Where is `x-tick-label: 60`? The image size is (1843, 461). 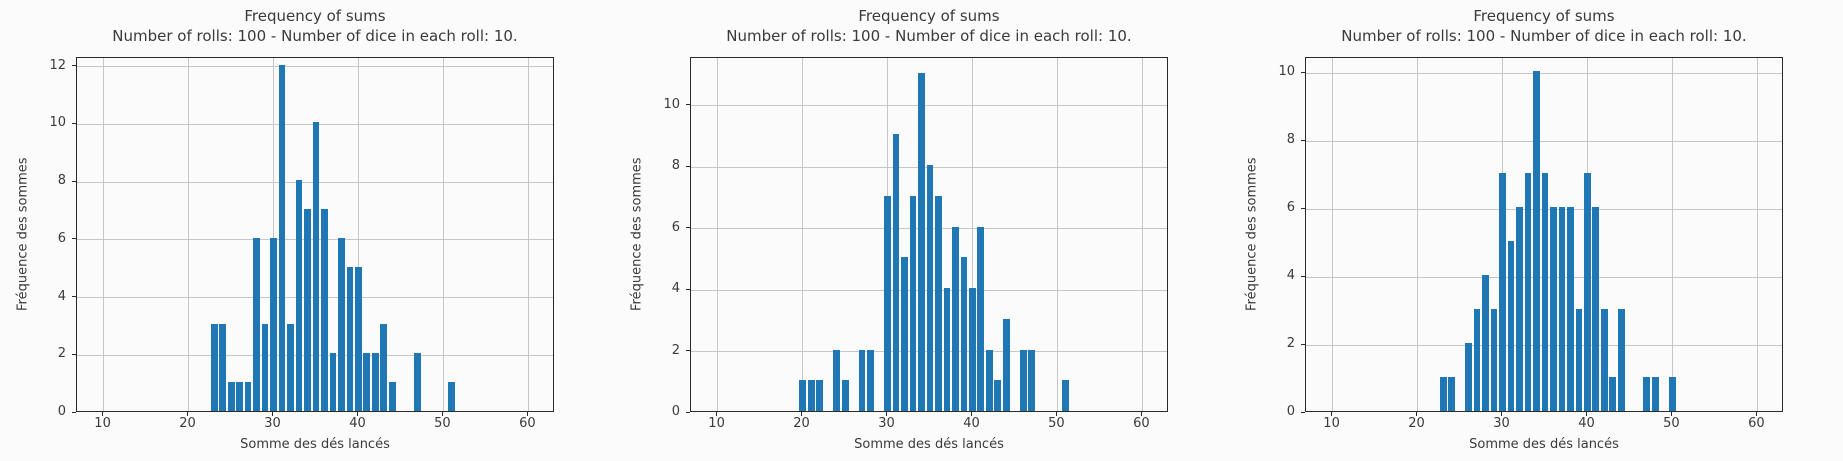 x-tick-label: 60 is located at coordinates (1141, 423).